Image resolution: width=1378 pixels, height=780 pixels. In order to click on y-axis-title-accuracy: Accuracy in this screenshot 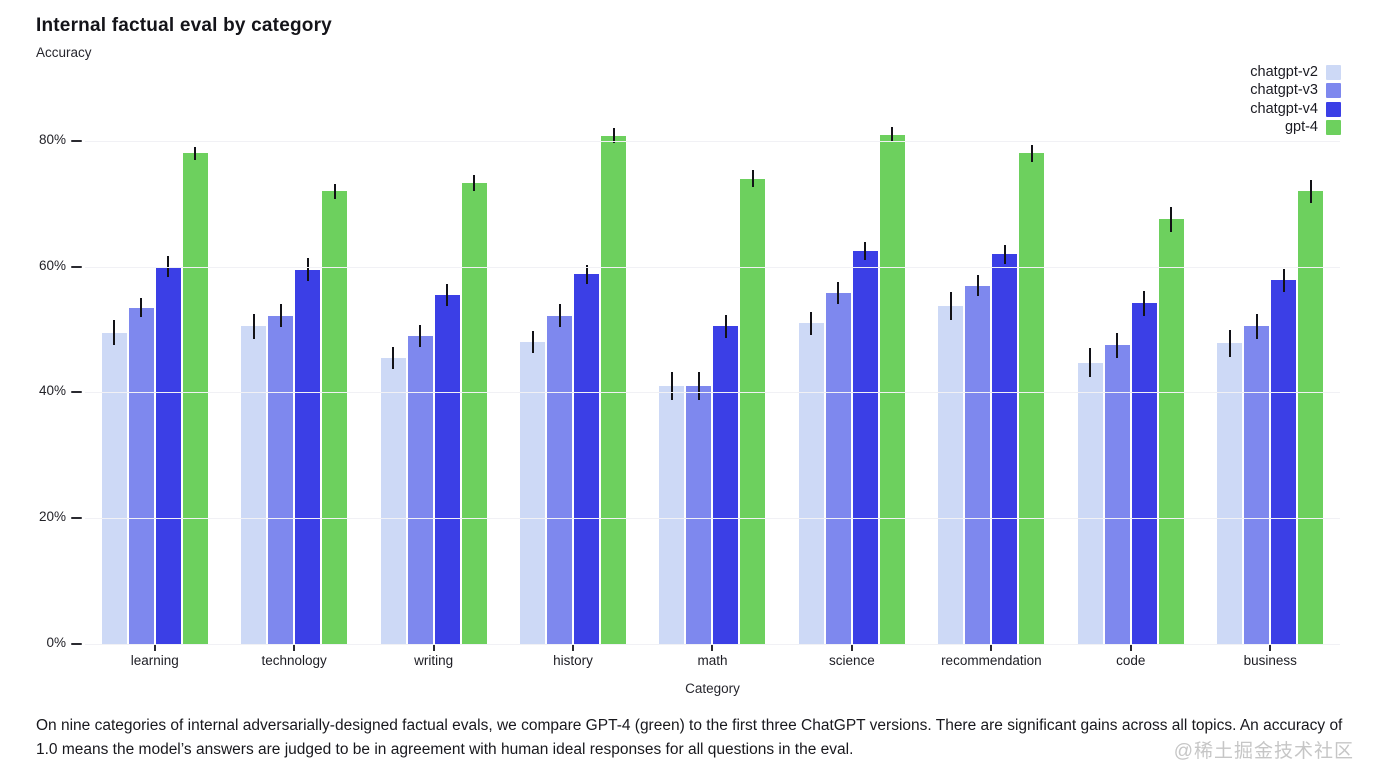, I will do `click(64, 52)`.